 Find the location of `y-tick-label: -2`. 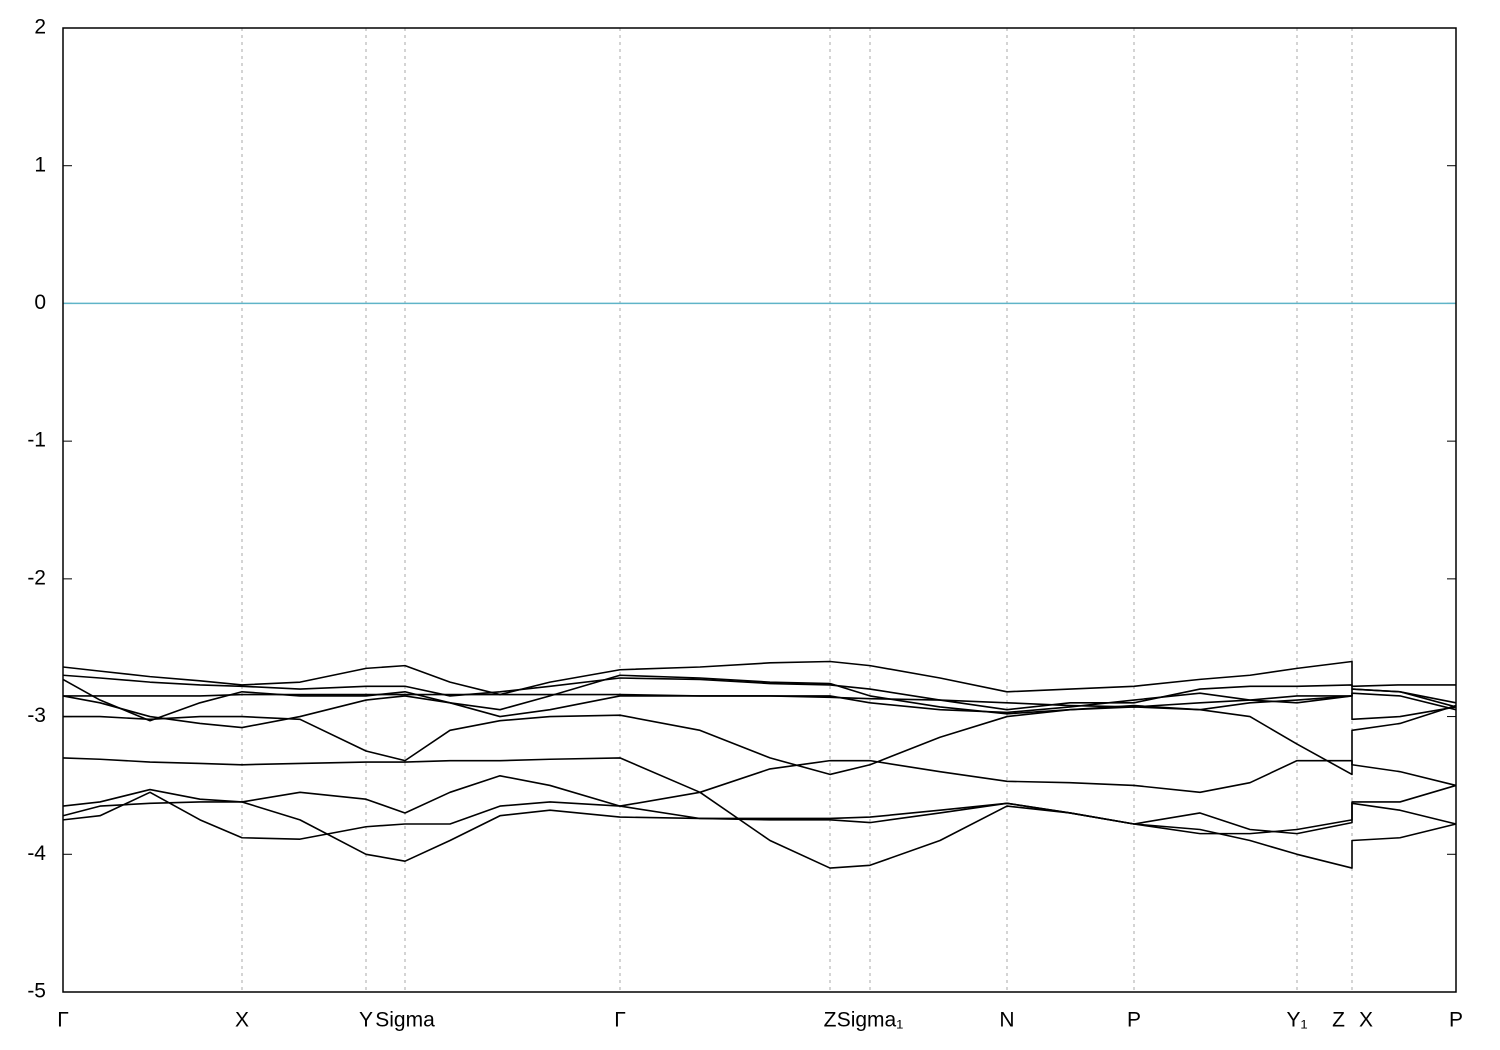

y-tick-label: -2 is located at coordinates (36, 577).